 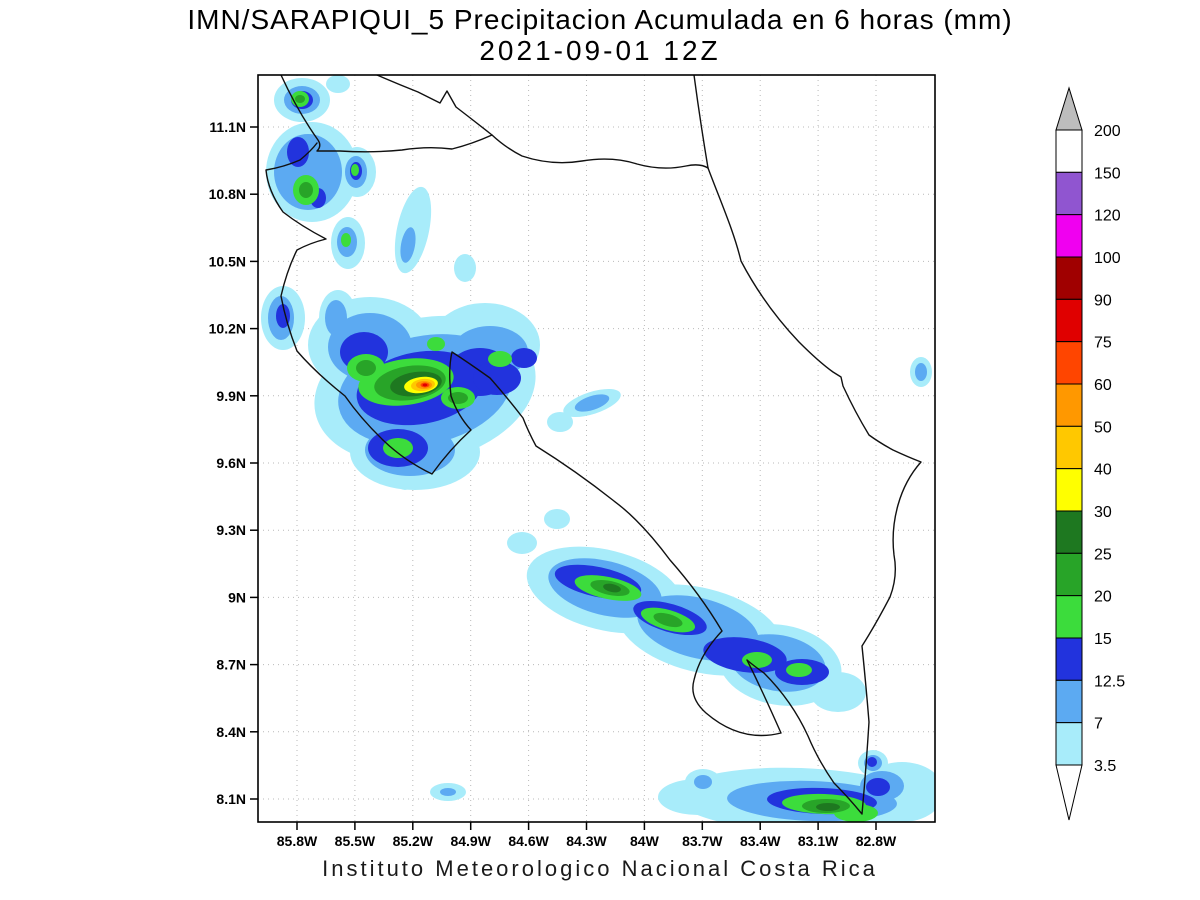 I want to click on x-tick-label: 83.7W, so click(x=702, y=841).